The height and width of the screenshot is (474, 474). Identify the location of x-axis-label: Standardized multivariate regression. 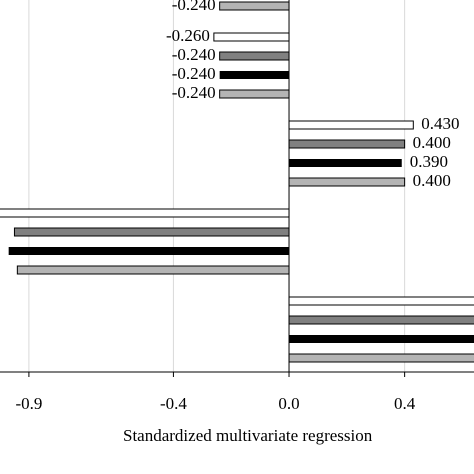
(248, 435).